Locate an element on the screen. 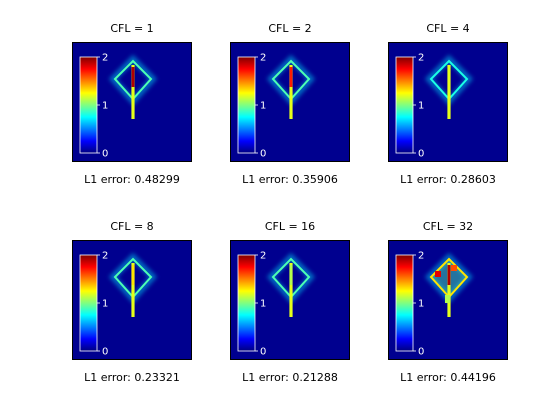 The height and width of the screenshot is (420, 560). panel-title: CFL = 2 is located at coordinates (290, 28).